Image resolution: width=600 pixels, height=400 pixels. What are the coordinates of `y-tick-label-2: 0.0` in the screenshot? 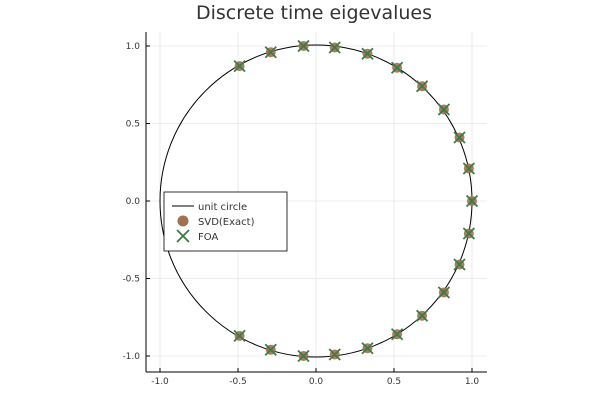 It's located at (133, 202).